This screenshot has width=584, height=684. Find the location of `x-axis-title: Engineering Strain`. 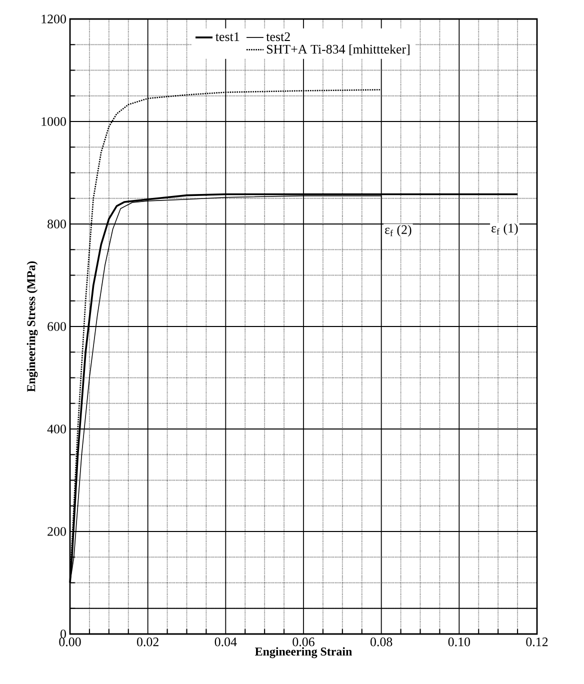

x-axis-title: Engineering Strain is located at coordinates (303, 652).